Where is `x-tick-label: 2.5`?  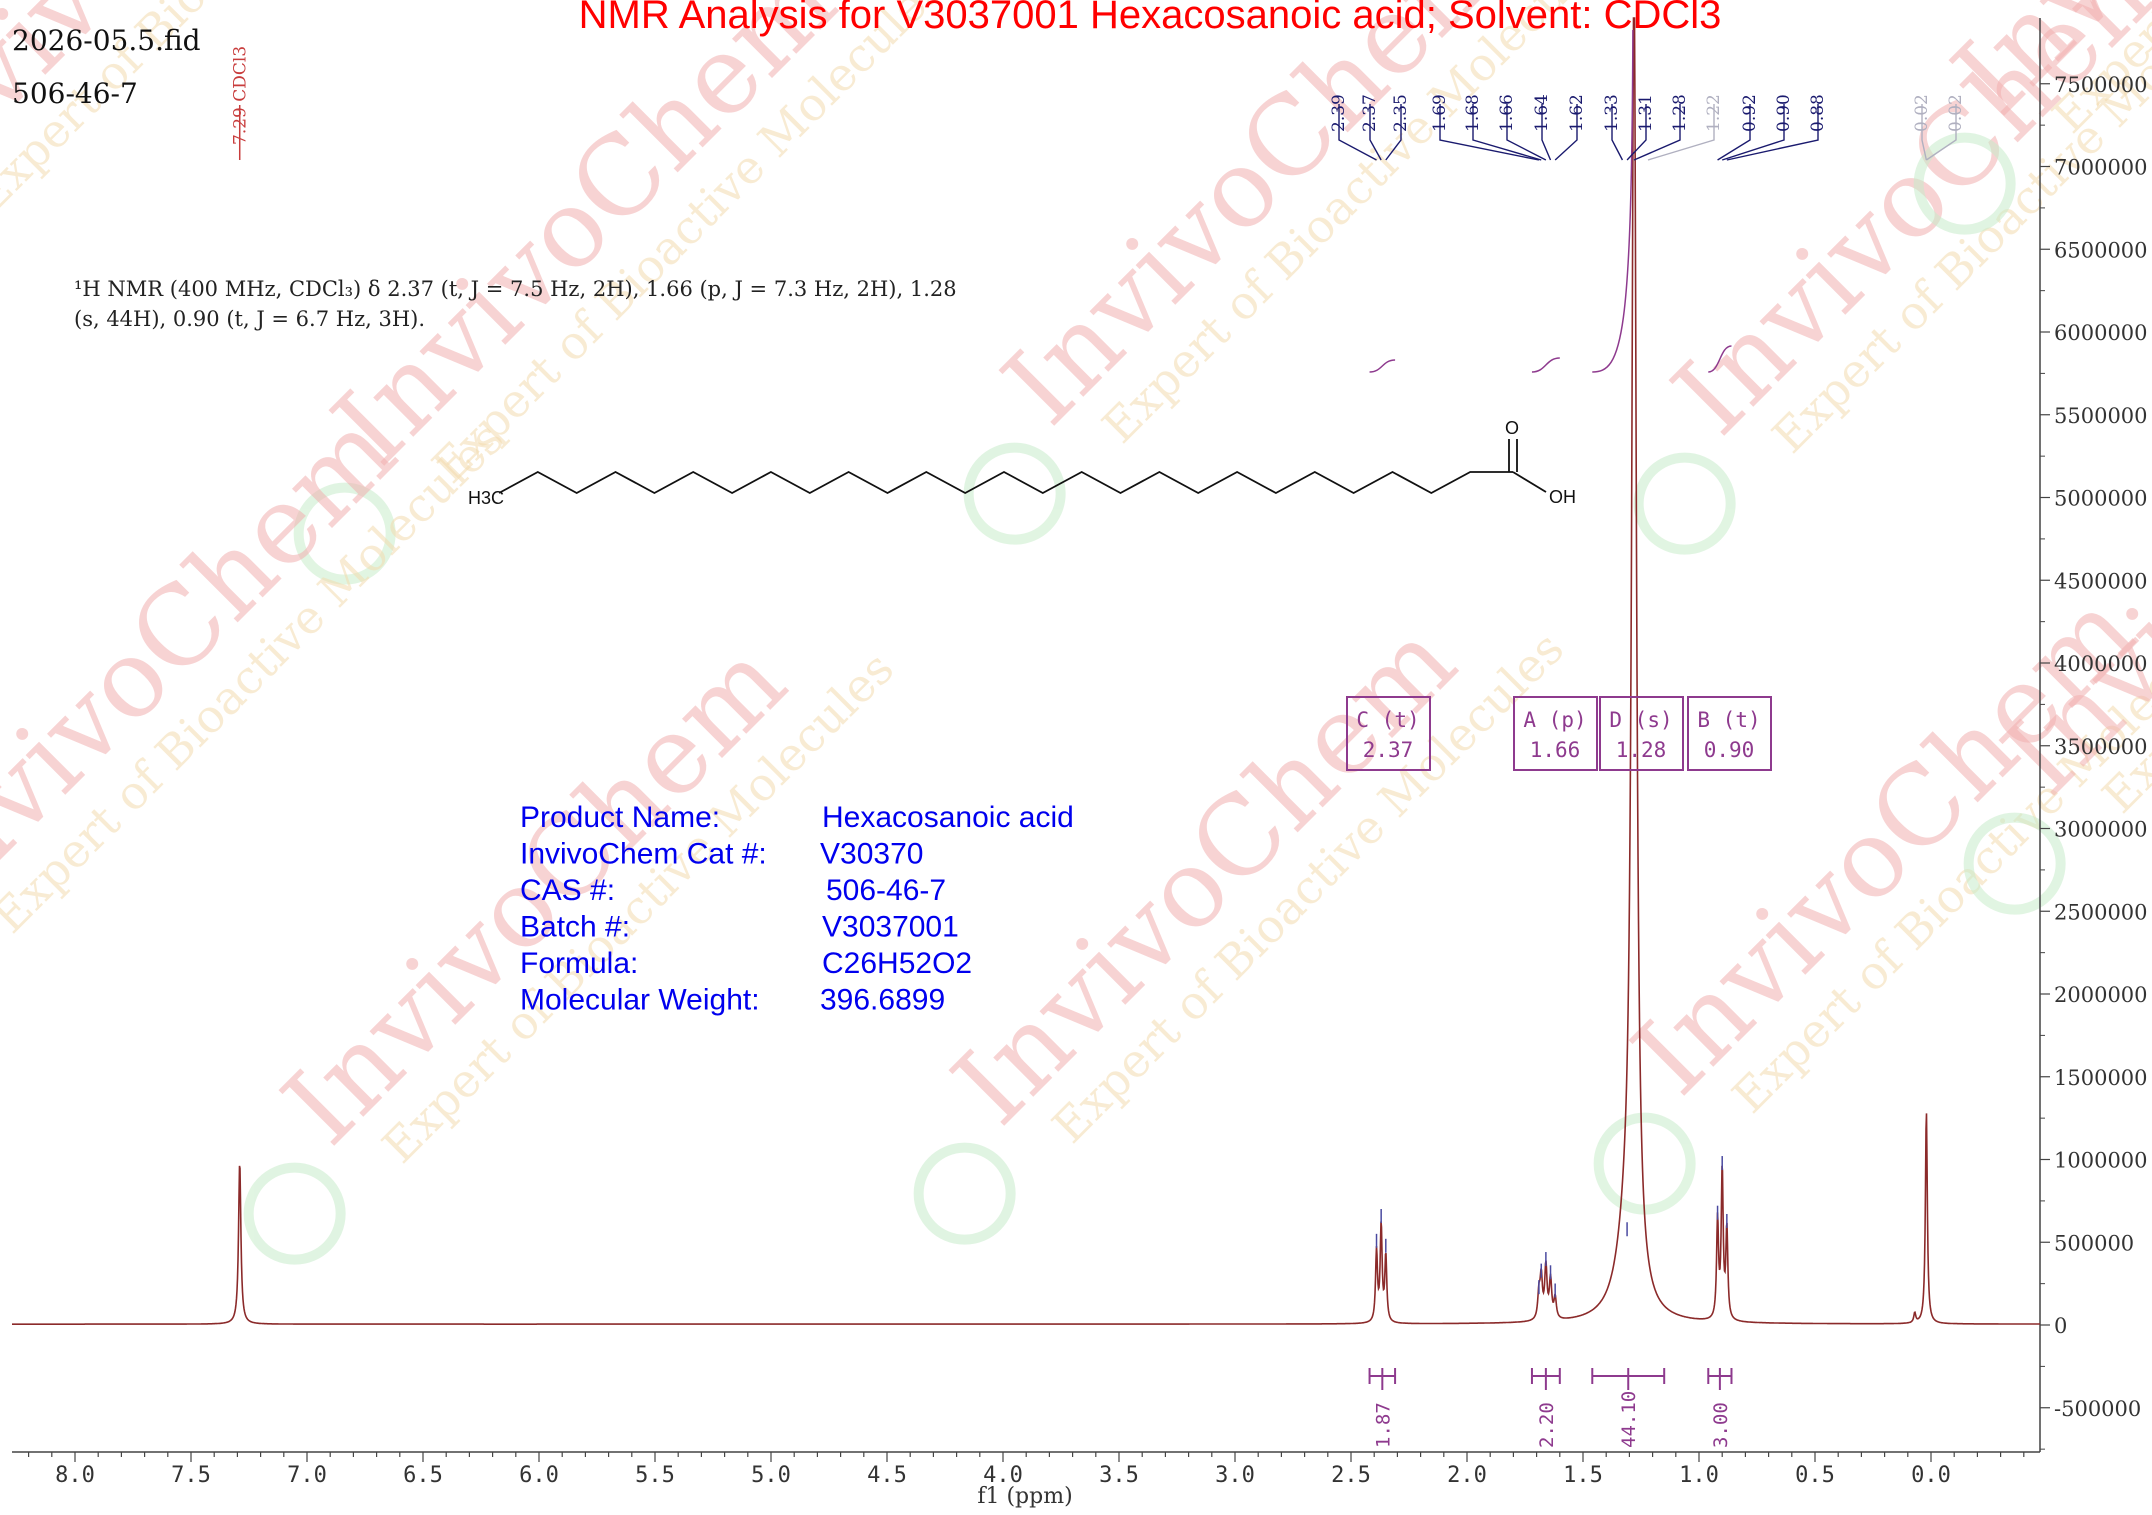
x-tick-label: 2.5 is located at coordinates (1351, 1475).